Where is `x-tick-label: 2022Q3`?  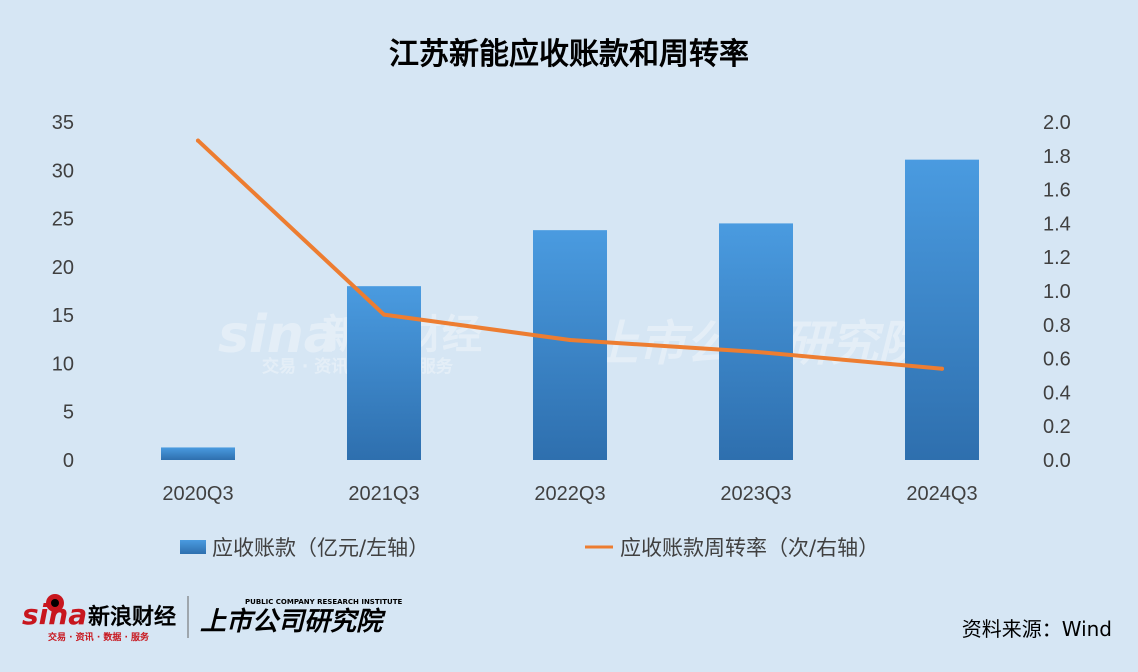
x-tick-label: 2022Q3 is located at coordinates (569, 494).